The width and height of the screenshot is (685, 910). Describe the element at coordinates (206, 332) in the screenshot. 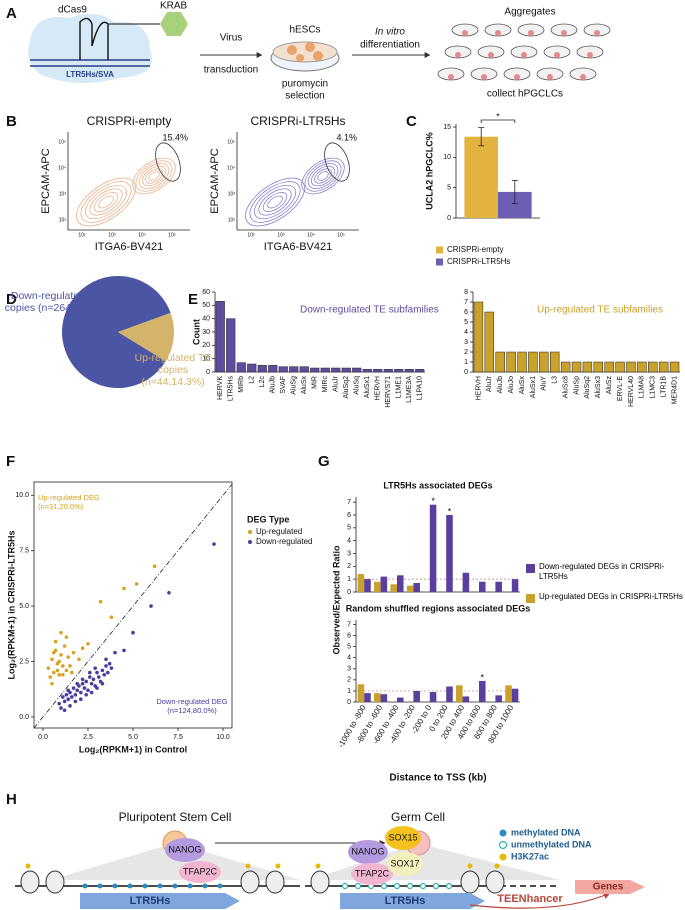

I see `y-tick-label: 30` at that location.